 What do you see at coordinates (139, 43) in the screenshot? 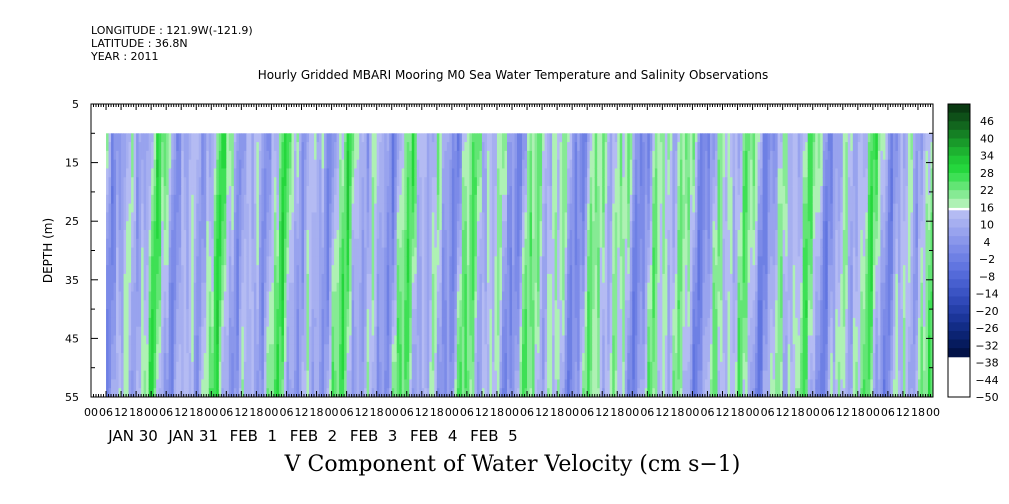
I see `latitude-label: LATITUDE : 36.8N` at bounding box center [139, 43].